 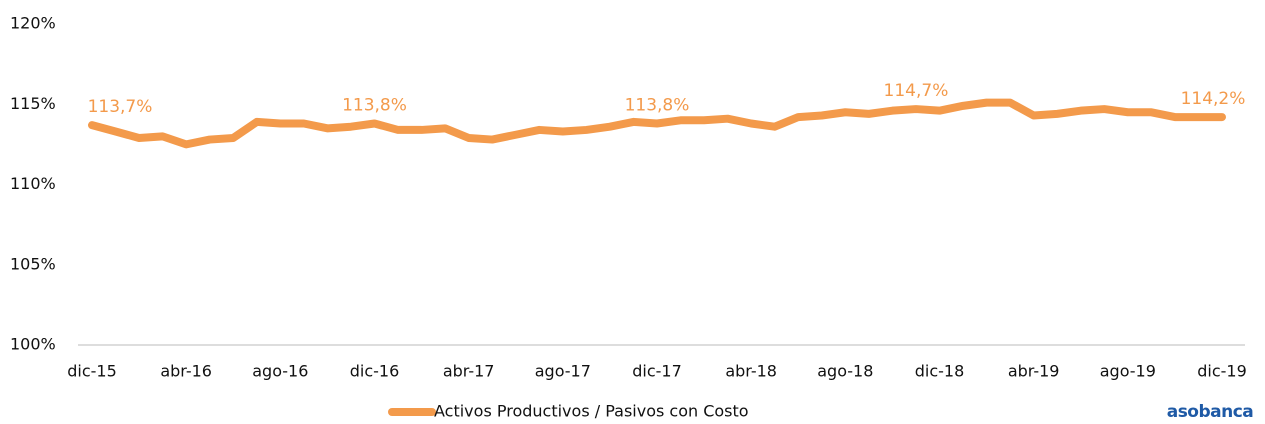 What do you see at coordinates (916, 91) in the screenshot?
I see `data-label: 114,7%` at bounding box center [916, 91].